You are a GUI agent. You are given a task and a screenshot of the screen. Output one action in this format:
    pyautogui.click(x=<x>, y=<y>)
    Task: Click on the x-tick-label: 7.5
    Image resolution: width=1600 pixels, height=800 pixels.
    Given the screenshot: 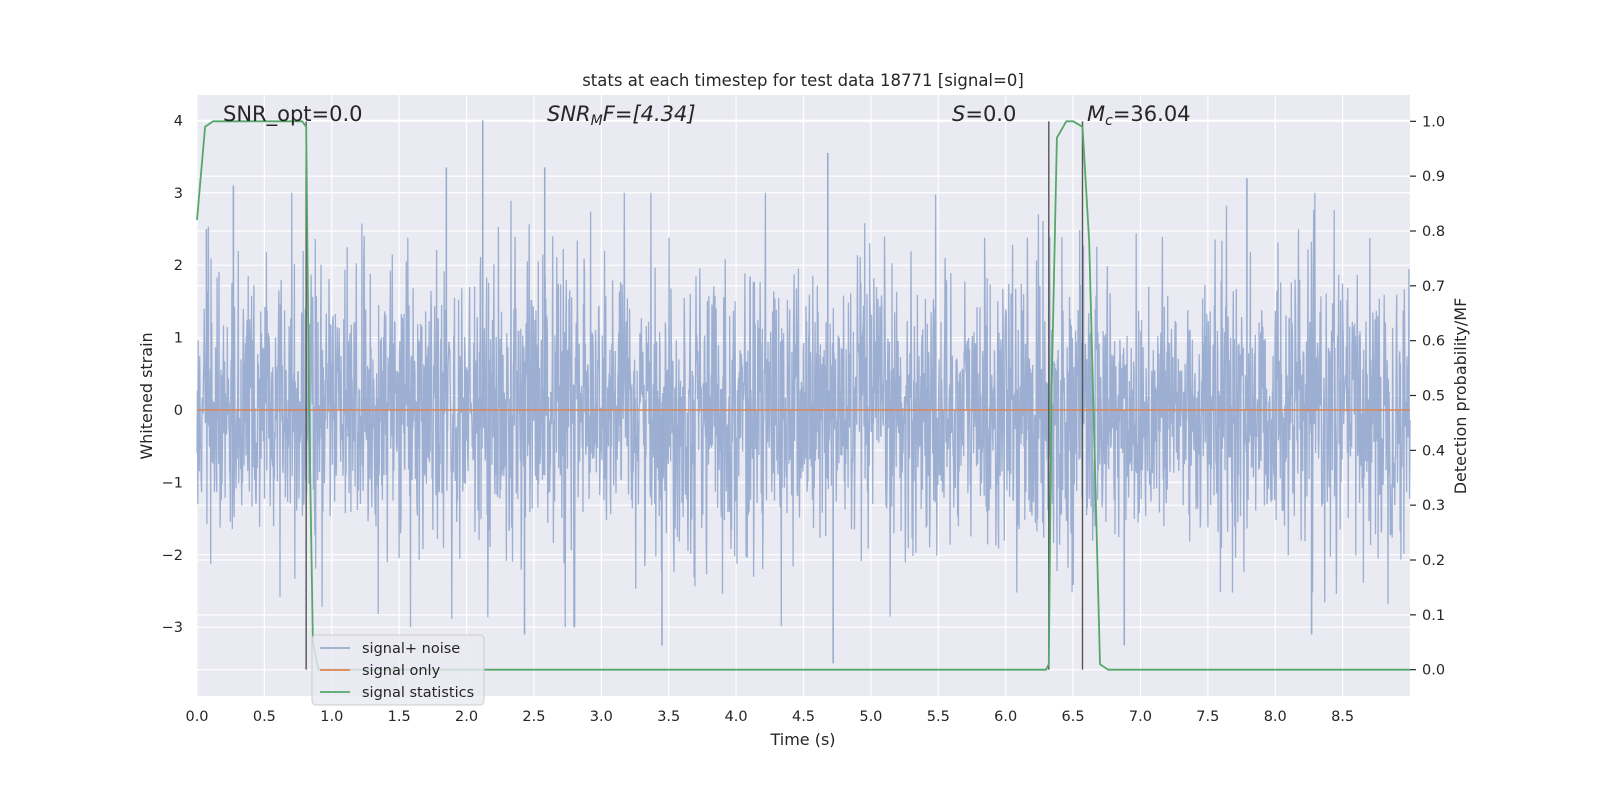 What is the action you would take?
    pyautogui.click(x=1207, y=717)
    